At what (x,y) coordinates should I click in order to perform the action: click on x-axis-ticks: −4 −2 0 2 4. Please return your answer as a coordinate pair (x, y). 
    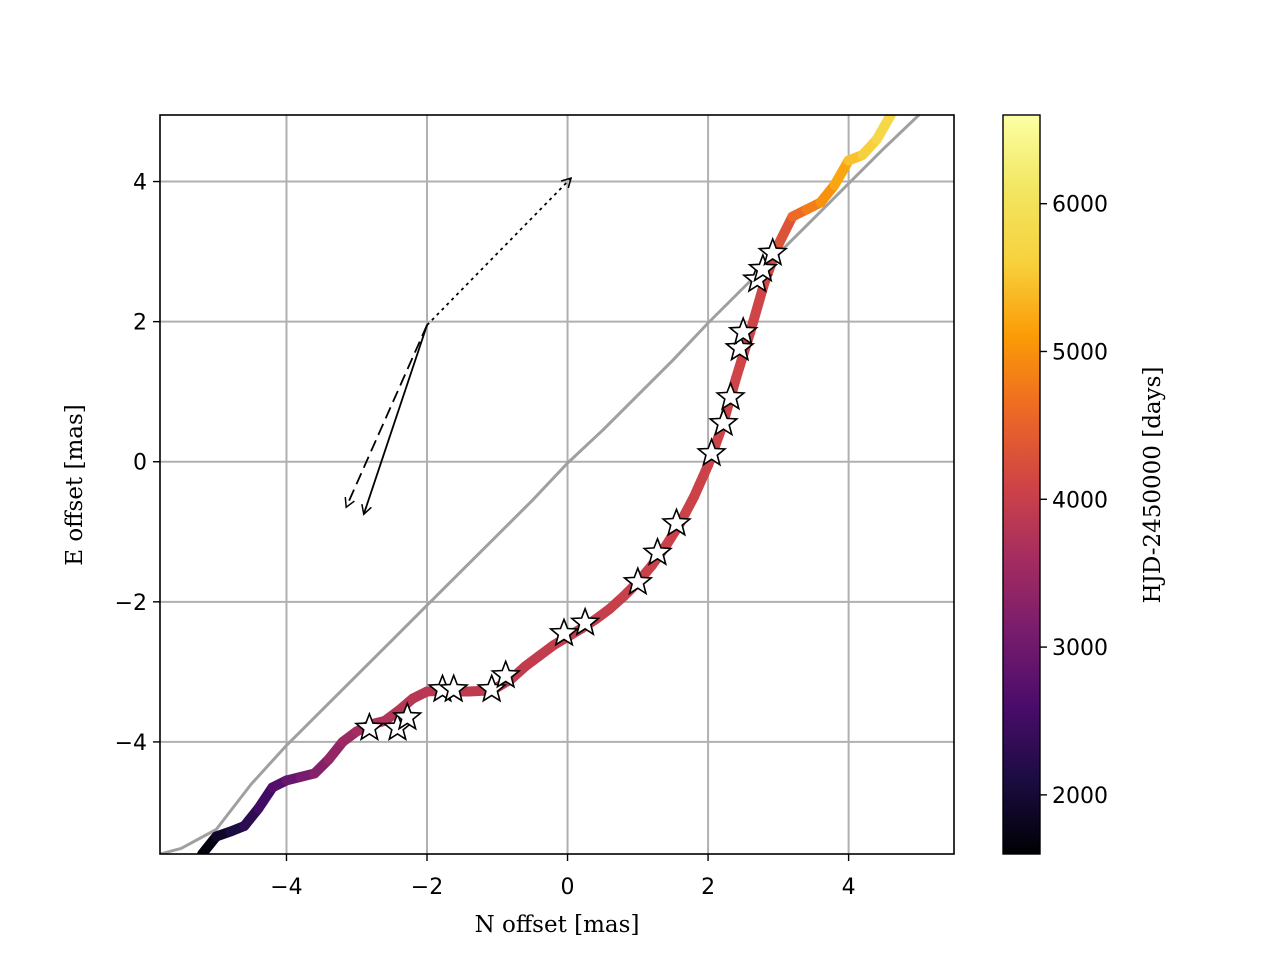
    Looking at the image, I should click on (563, 877).